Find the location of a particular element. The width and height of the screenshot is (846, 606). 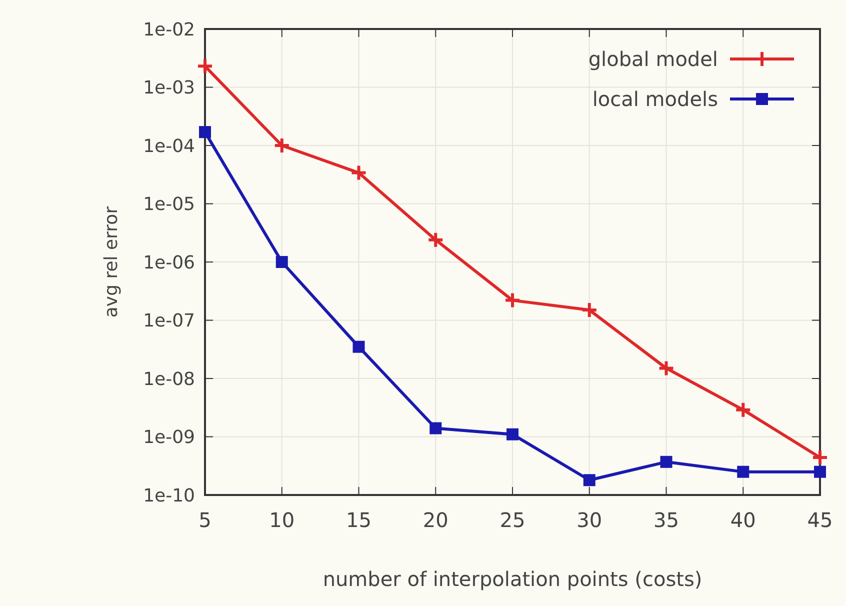

y-tick-label: 1e-05 is located at coordinates (169, 205).